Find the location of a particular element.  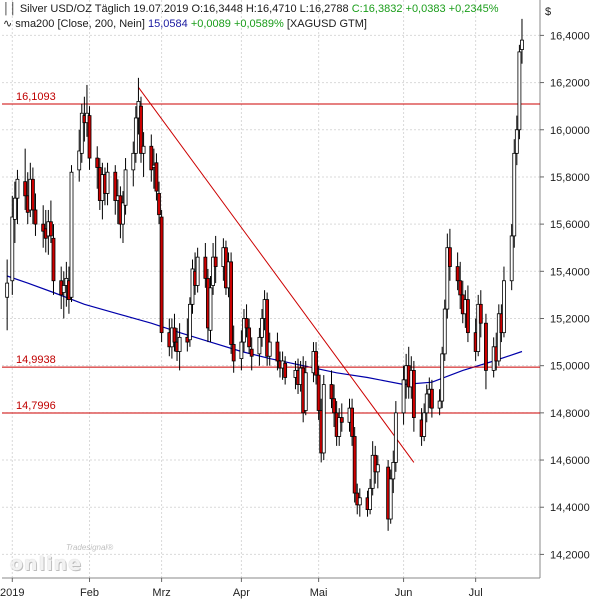

candle-icon: ││ is located at coordinates (10, 9).